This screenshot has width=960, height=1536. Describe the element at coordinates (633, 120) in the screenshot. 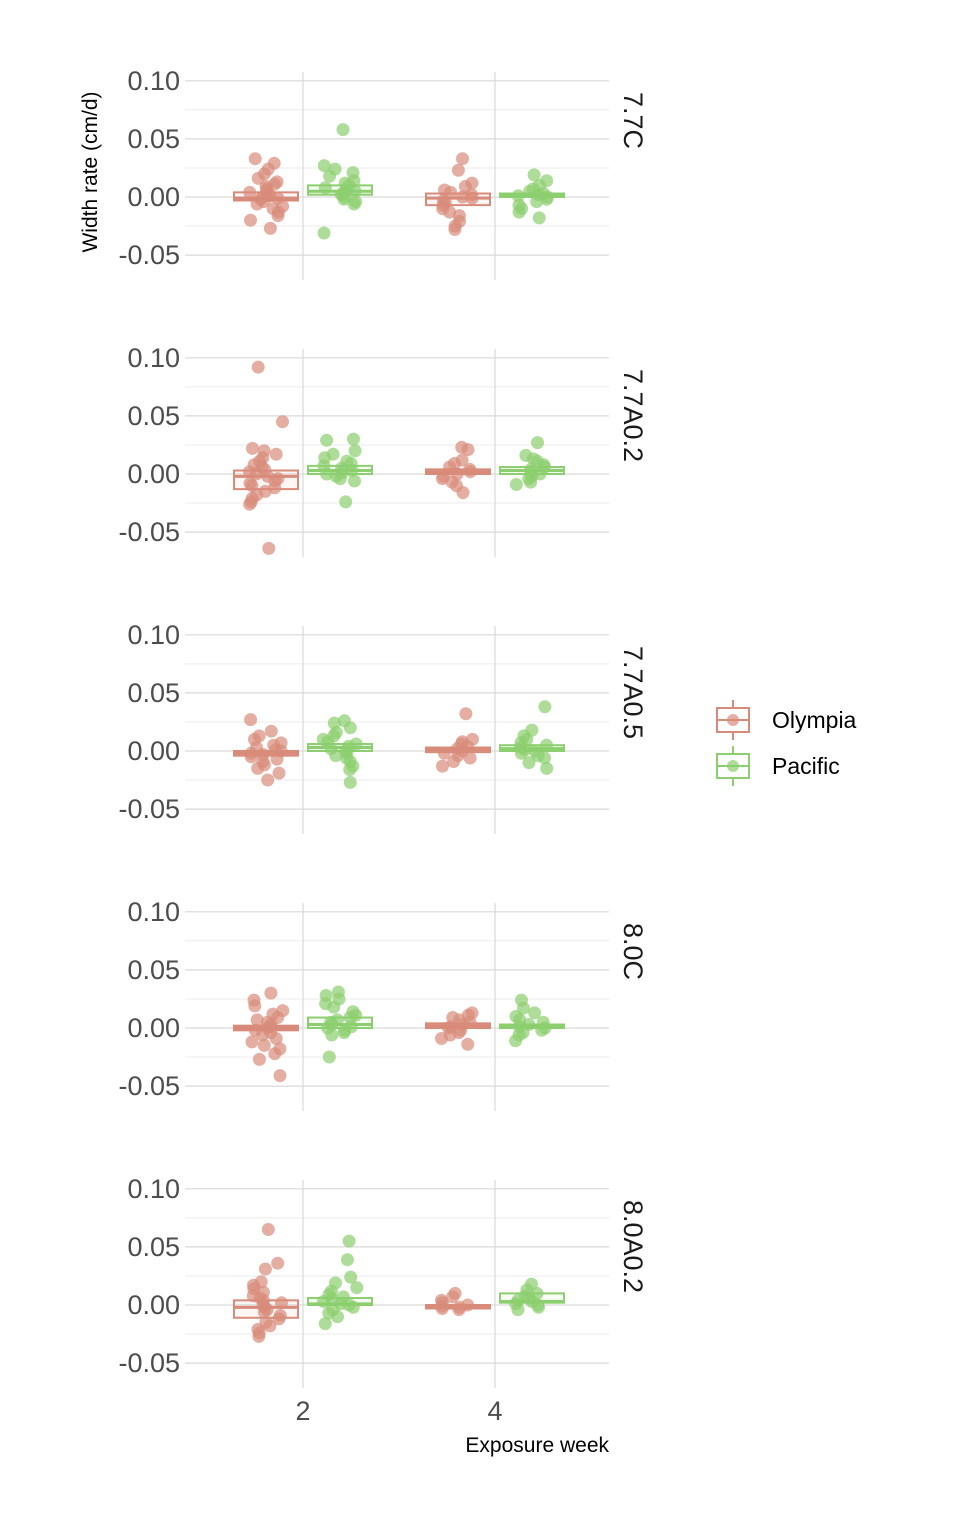

I see `facet-strip-label: 7.7C` at that location.